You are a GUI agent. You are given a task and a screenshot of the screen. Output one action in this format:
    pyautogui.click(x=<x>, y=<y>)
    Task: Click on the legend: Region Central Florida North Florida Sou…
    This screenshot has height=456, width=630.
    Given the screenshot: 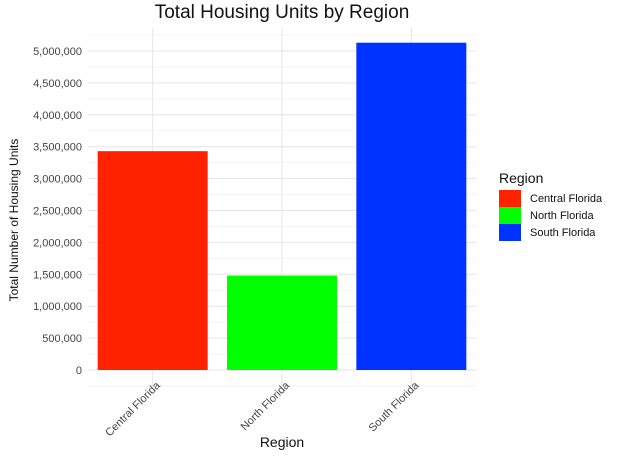 What is the action you would take?
    pyautogui.click(x=550, y=205)
    